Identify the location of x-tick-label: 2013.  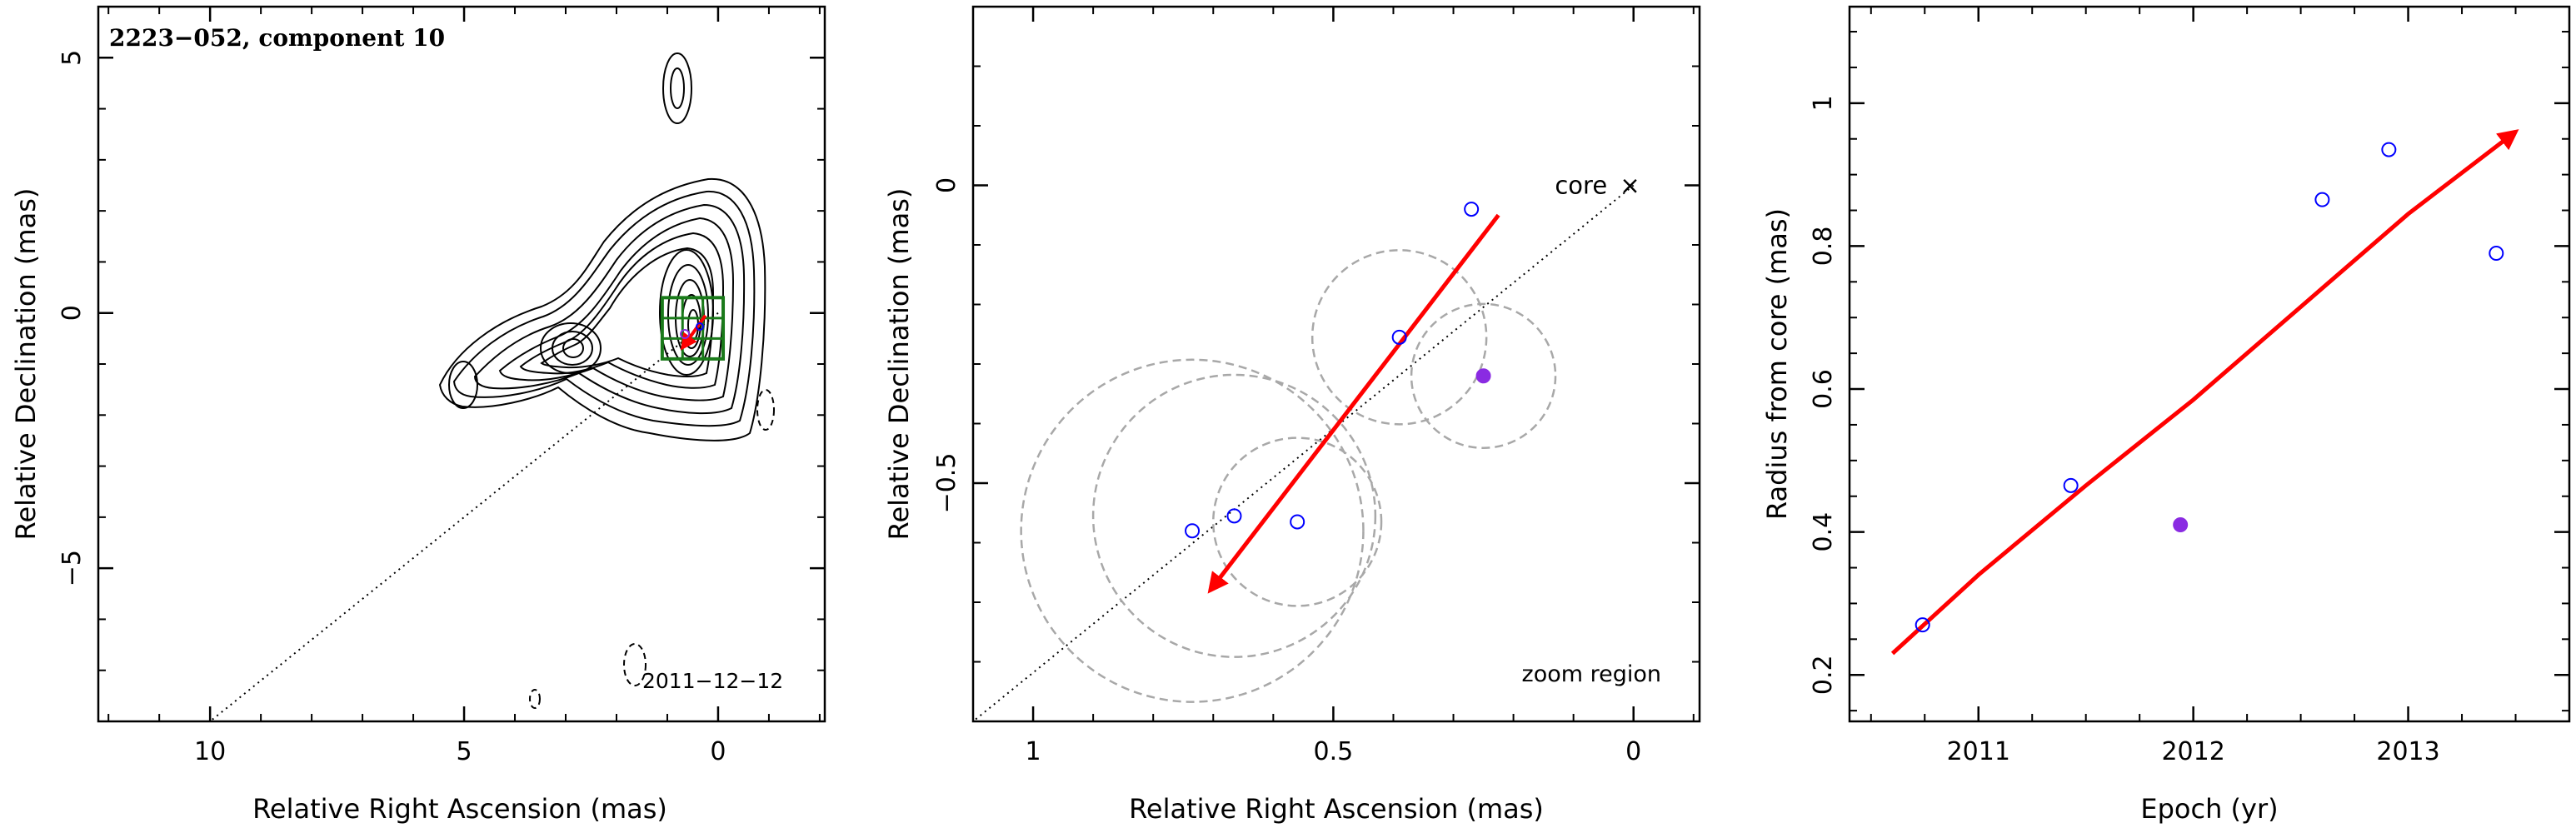
(2407, 751).